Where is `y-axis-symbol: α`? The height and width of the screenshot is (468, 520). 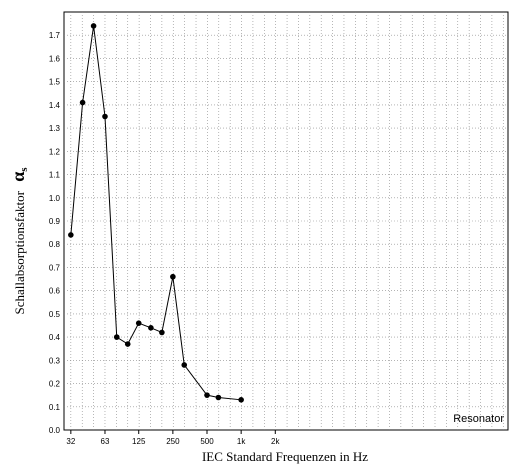 y-axis-symbol: α is located at coordinates (18, 177).